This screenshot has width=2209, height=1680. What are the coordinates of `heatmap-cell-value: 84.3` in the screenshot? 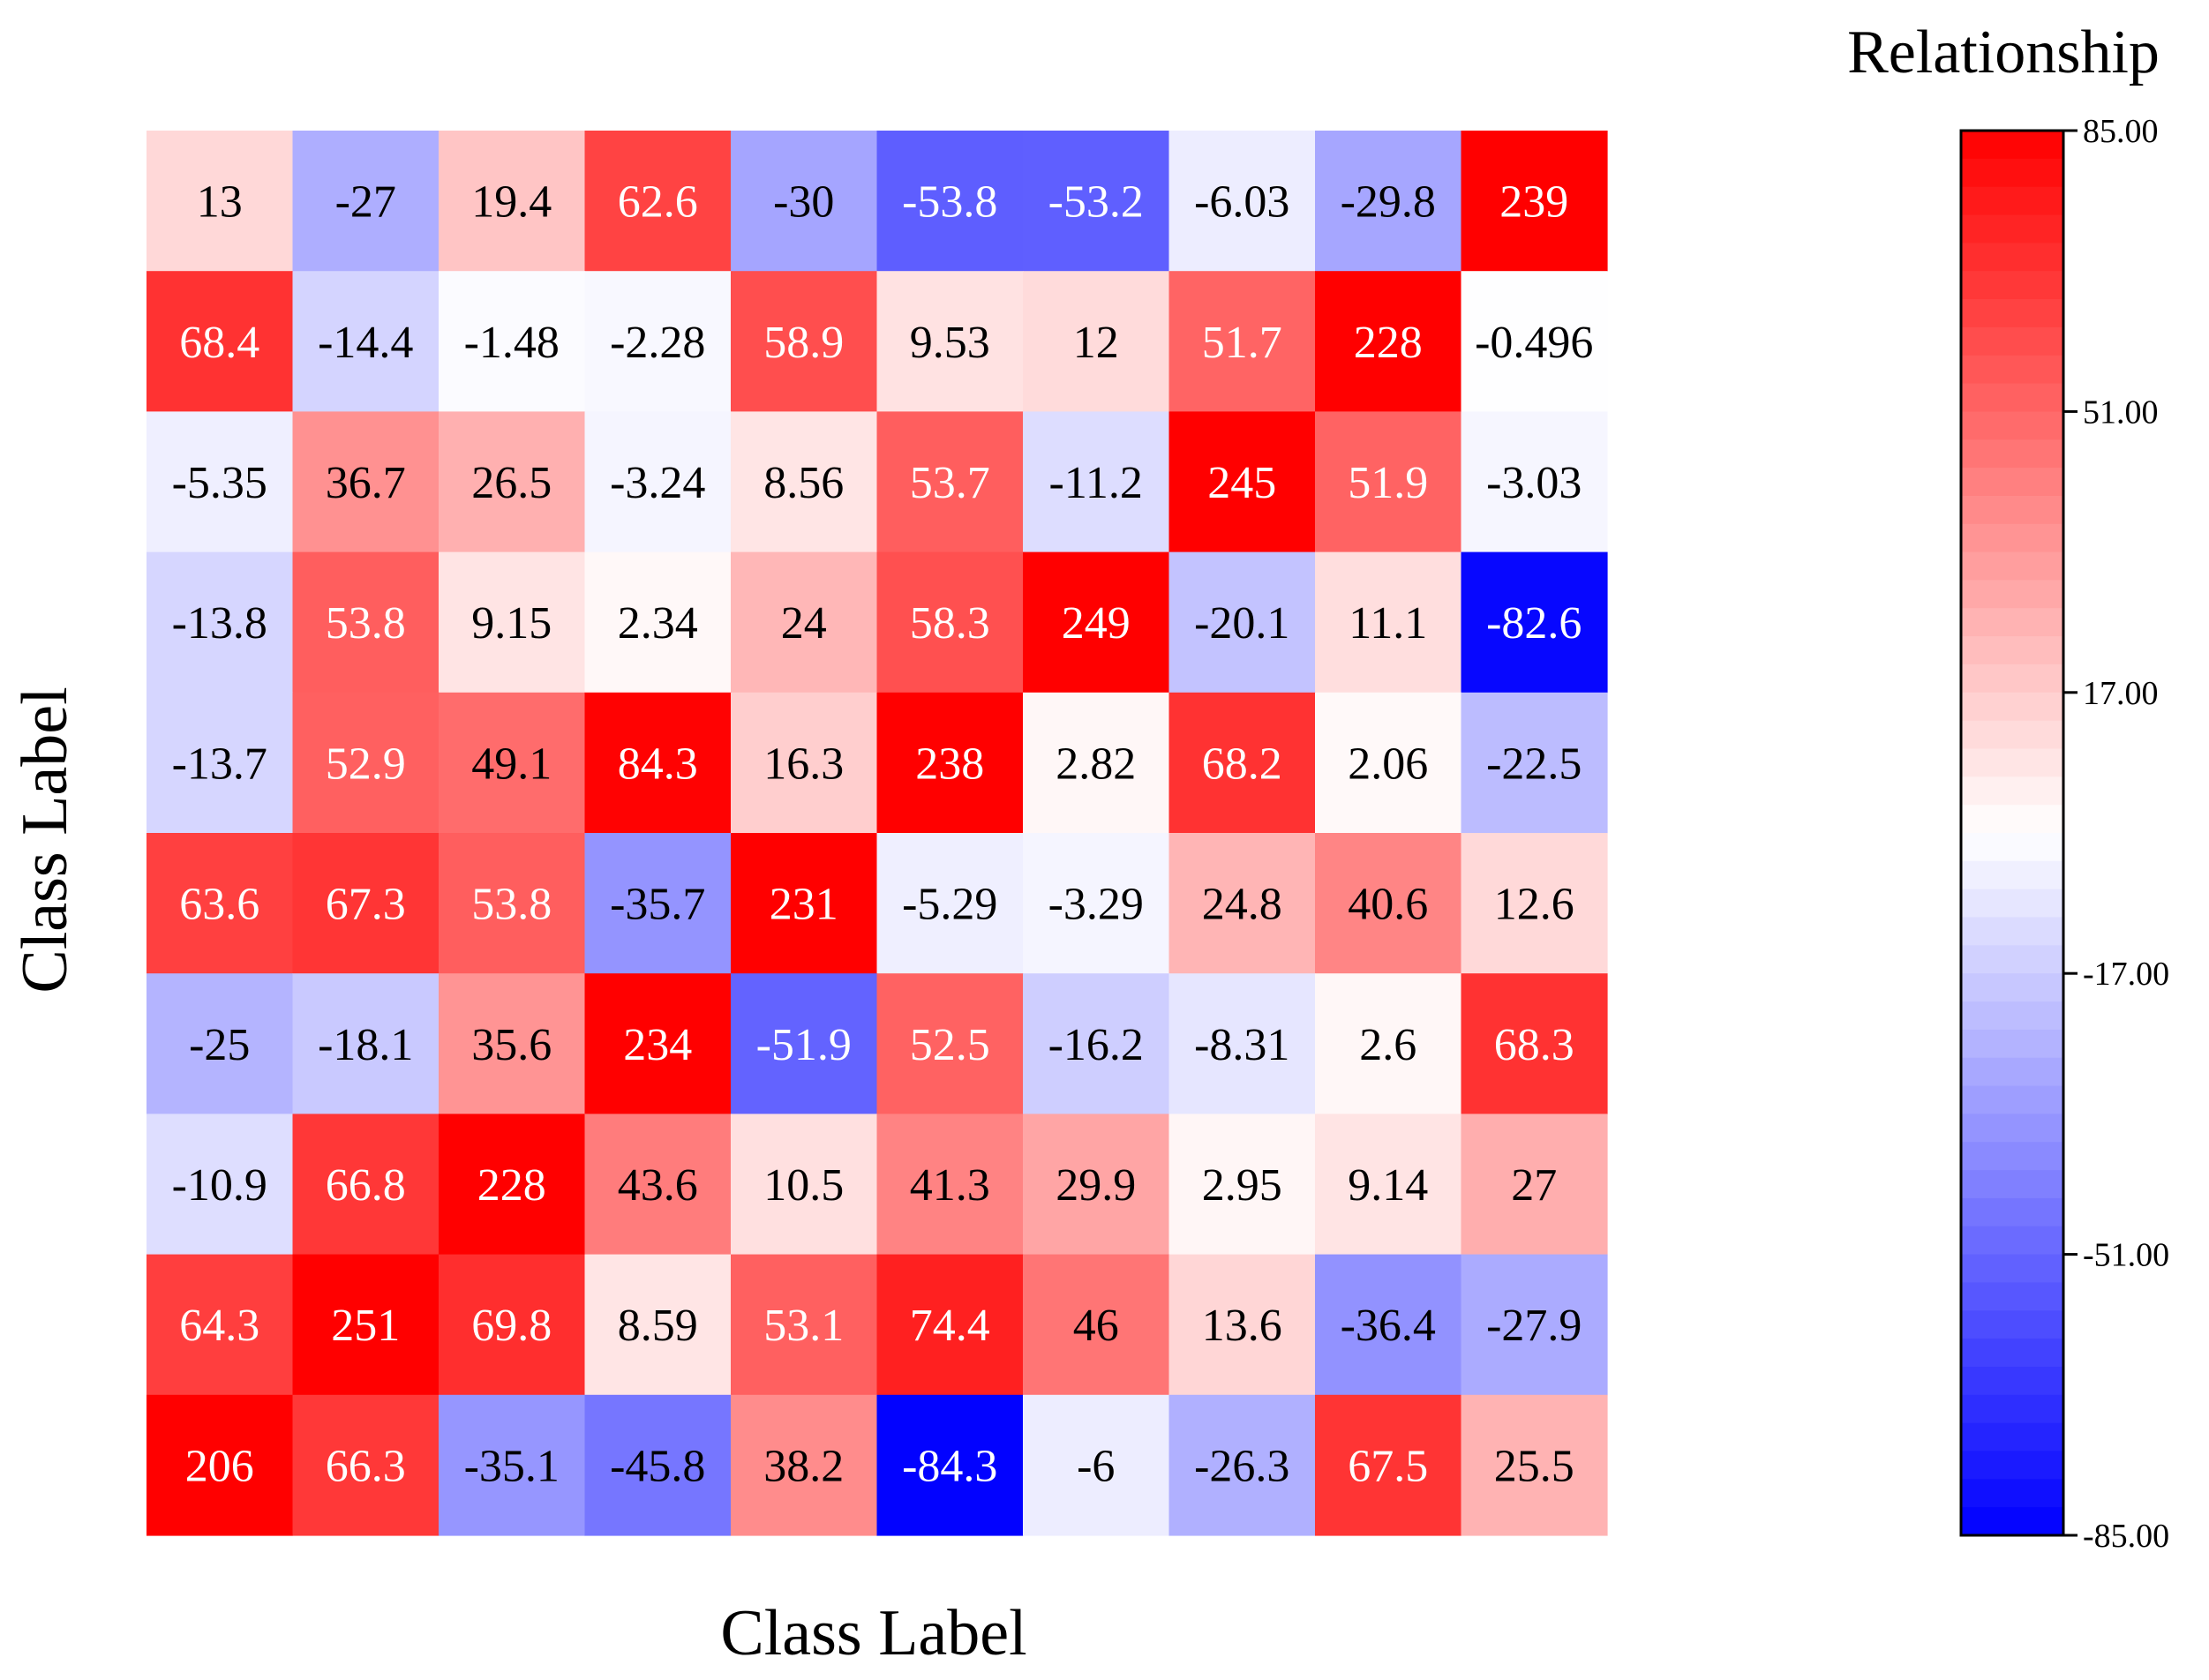 It's located at (658, 764).